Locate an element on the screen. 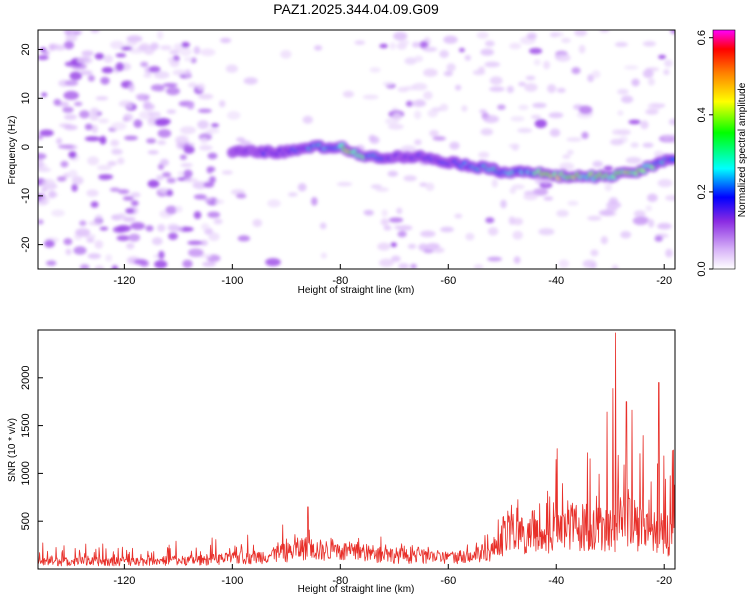 This screenshot has width=750, height=600. heatmap-y-tick-label: 20 is located at coordinates (26, 49).